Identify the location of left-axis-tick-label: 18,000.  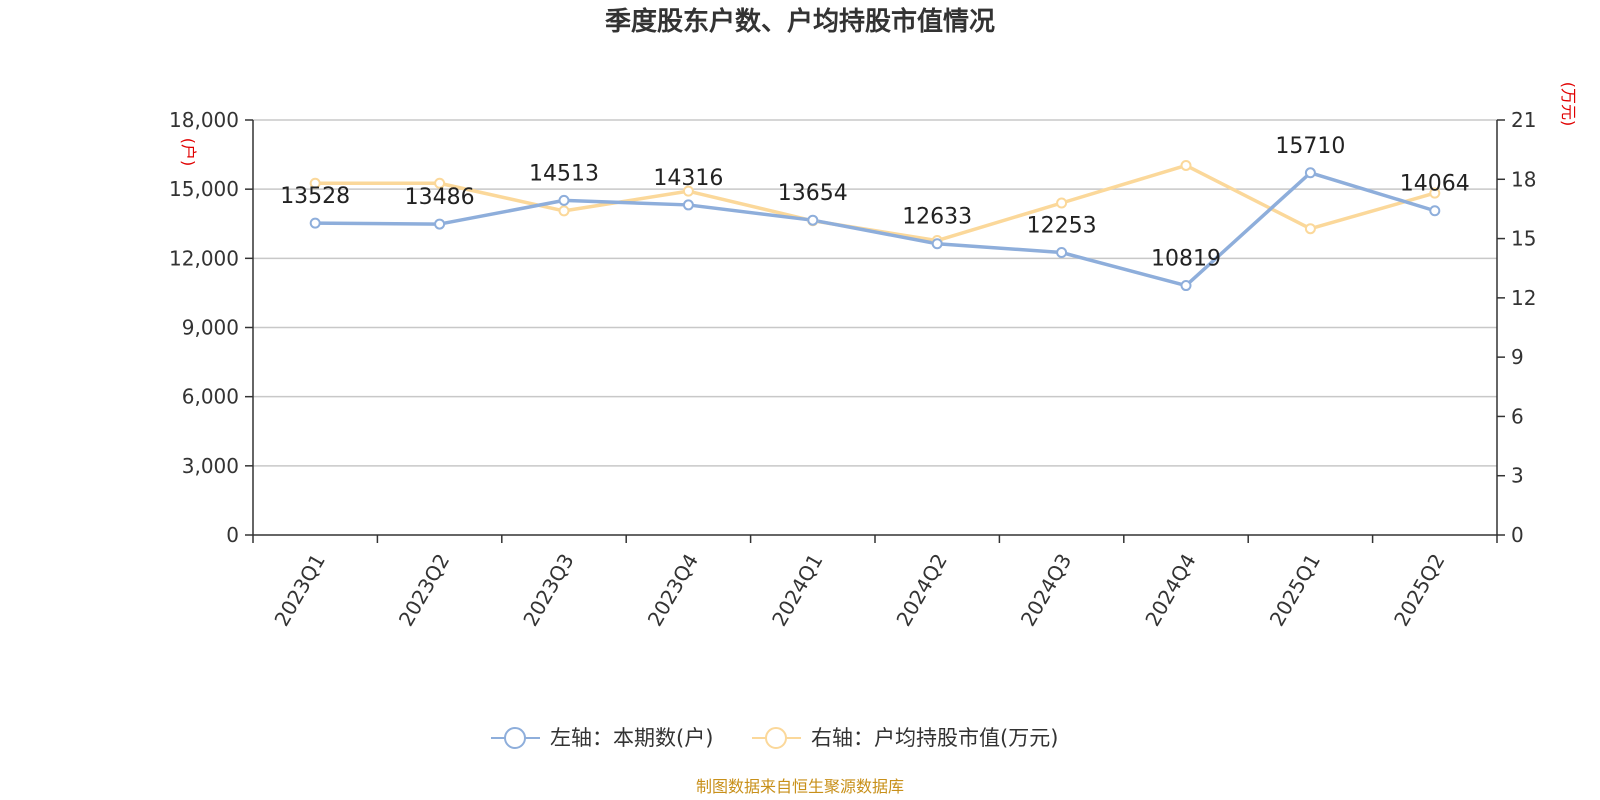
(204, 120).